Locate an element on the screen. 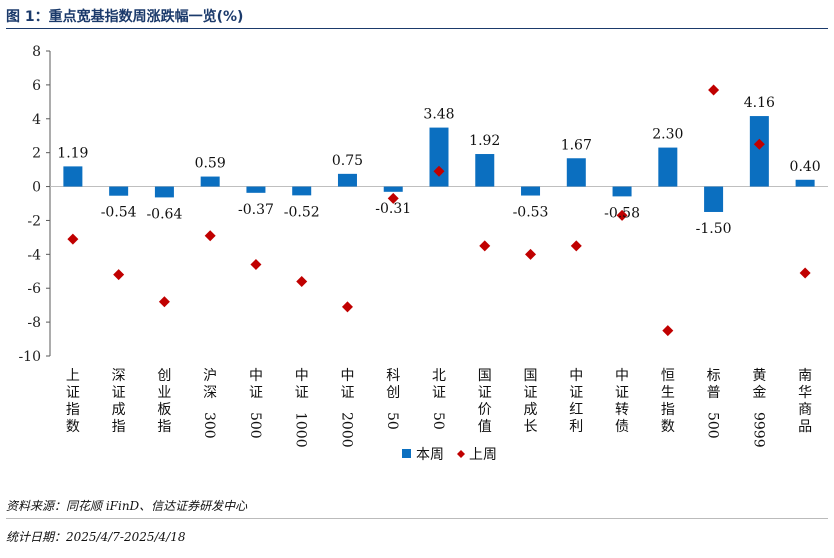 The height and width of the screenshot is (558, 834). footer-divider is located at coordinates (417, 518).